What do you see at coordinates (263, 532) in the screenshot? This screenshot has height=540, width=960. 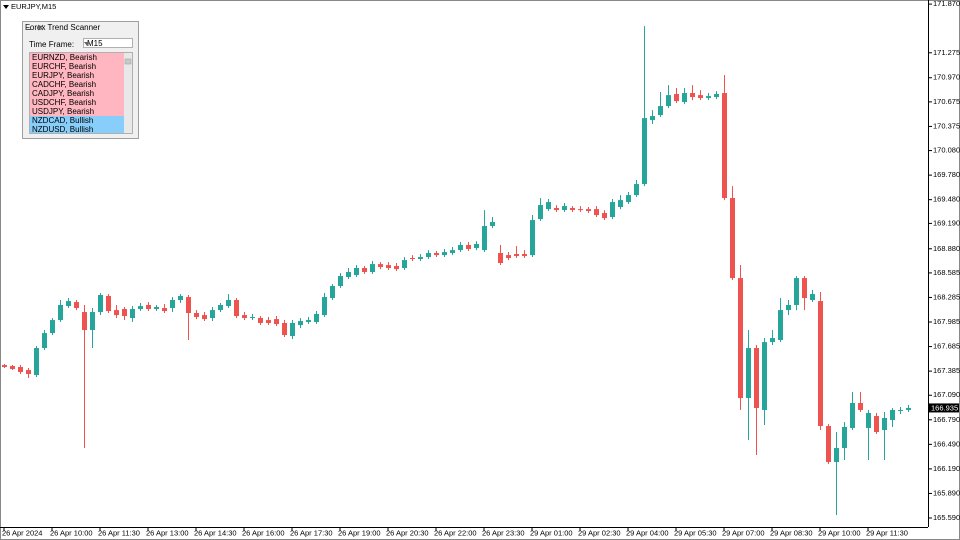 I see `x-tick-label: 26 Apr 16:00` at bounding box center [263, 532].